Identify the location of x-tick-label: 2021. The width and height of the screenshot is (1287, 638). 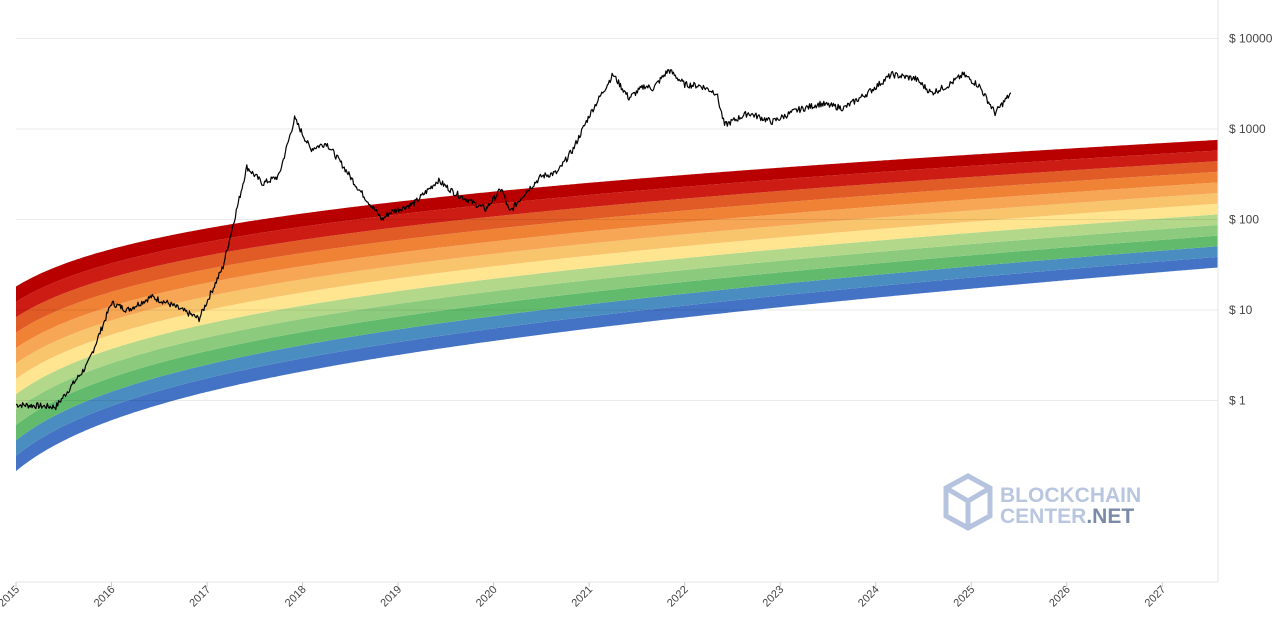
(582, 597).